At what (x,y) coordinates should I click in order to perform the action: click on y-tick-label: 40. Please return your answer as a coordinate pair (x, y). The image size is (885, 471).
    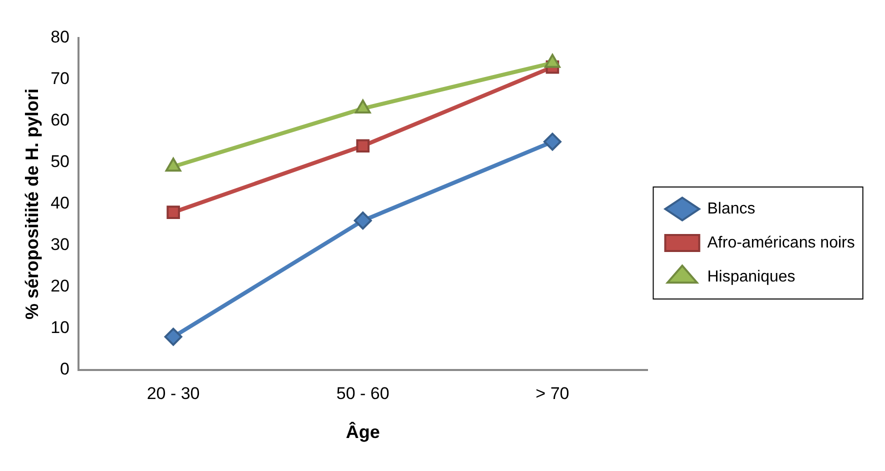
    Looking at the image, I should click on (60, 203).